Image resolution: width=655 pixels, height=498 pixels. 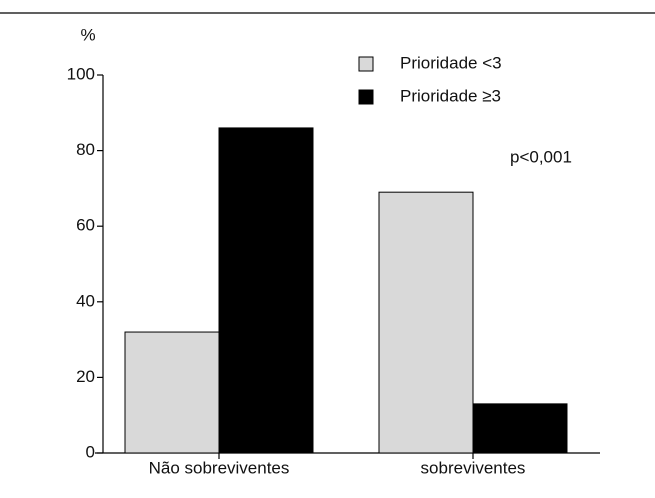 What do you see at coordinates (450, 95) in the screenshot?
I see `legend-label: Prioridade ≥3` at bounding box center [450, 95].